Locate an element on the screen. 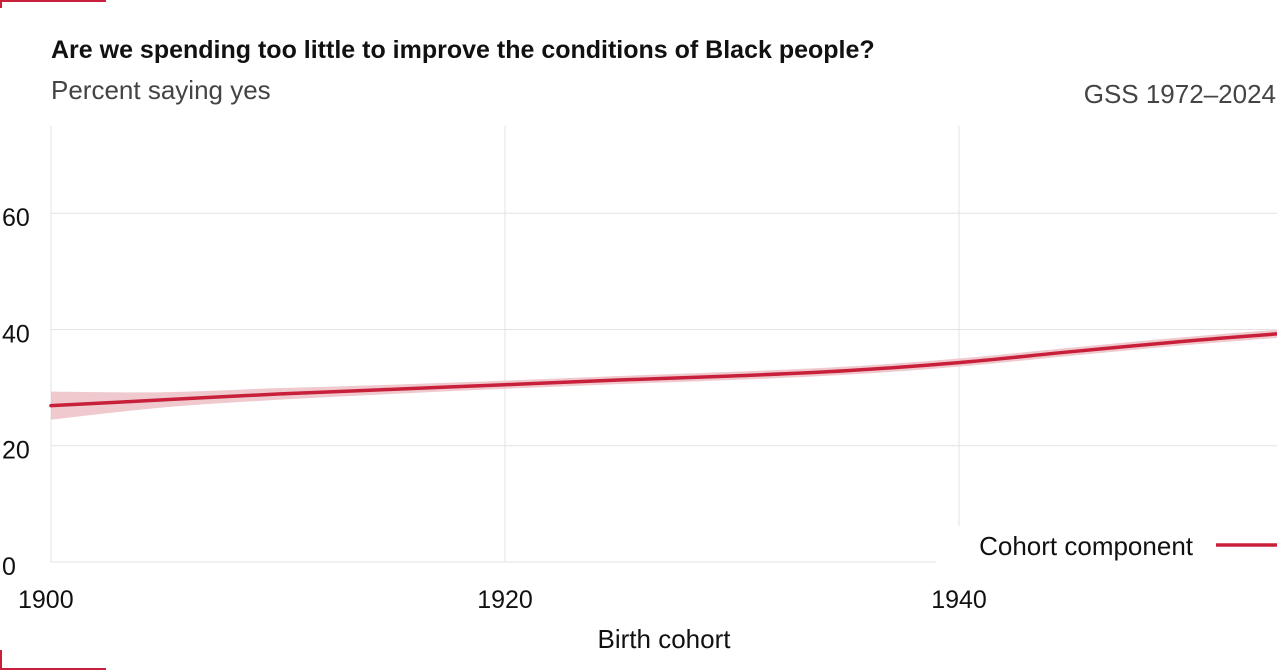  corner-mark-top-stub is located at coordinates (1, 4).